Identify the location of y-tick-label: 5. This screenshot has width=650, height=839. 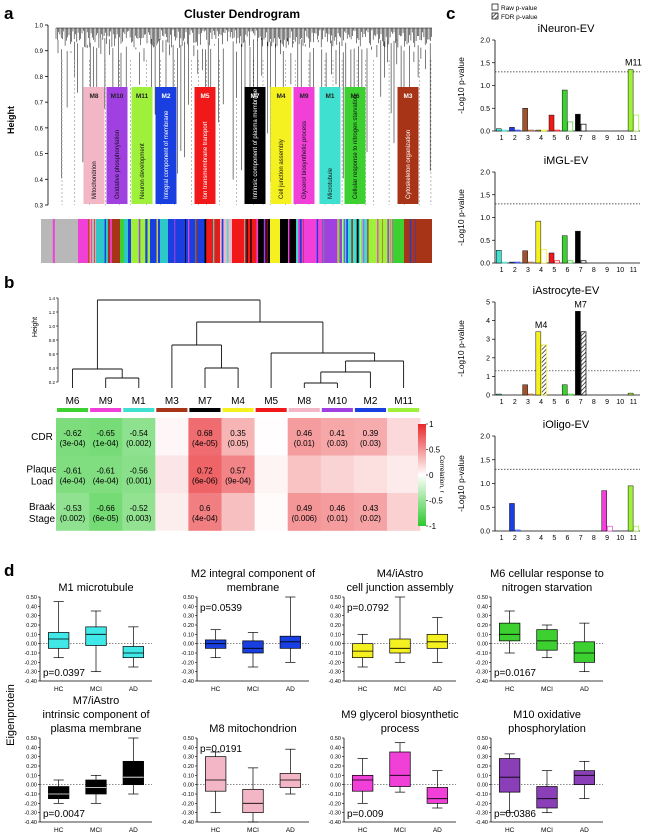
(488, 303).